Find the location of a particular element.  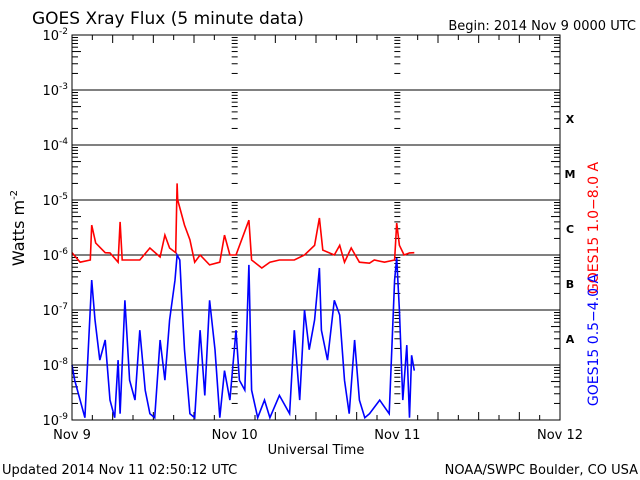

y-axis-label-text: Watts m is located at coordinates (18, 233).